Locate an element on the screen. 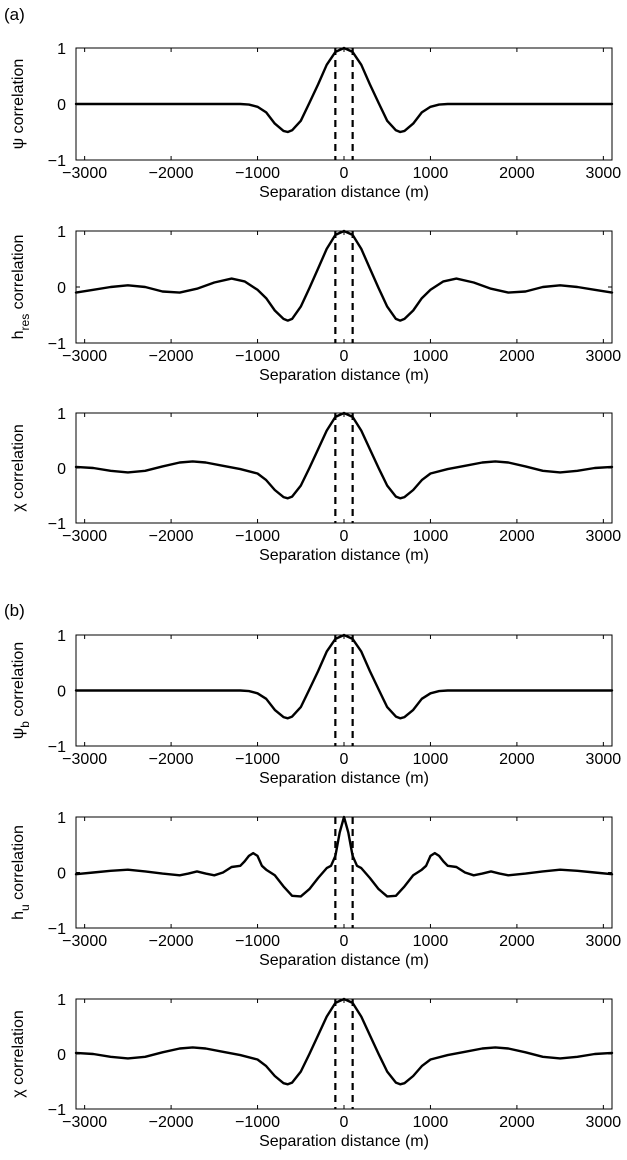  axes-box is located at coordinates (344, 287).